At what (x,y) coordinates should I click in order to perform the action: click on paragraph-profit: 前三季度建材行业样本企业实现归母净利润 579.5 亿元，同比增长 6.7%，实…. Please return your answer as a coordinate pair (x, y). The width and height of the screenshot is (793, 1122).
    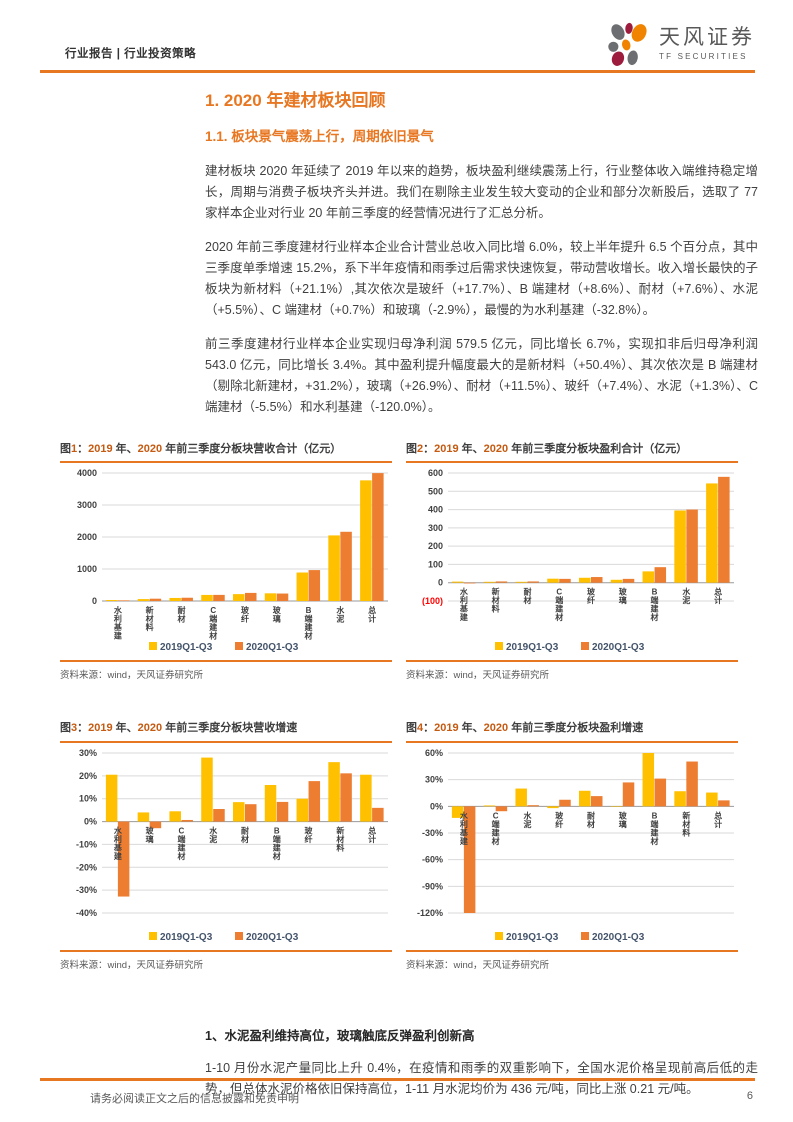
    Looking at the image, I should click on (481, 375).